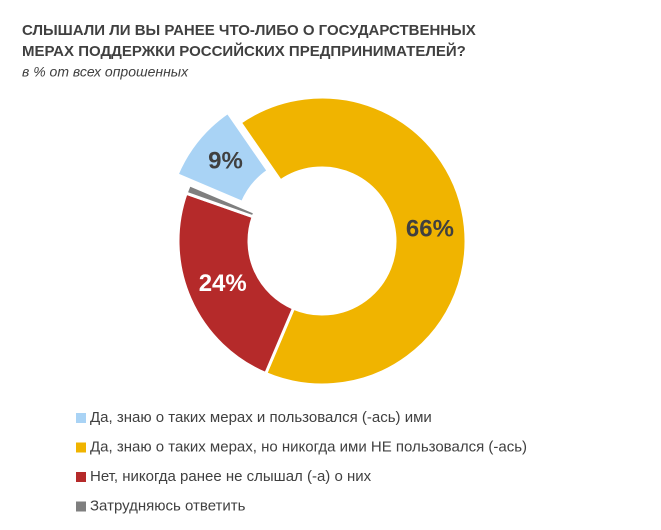  Describe the element at coordinates (430, 228) in the screenshot. I see `value-label: 66%` at that location.